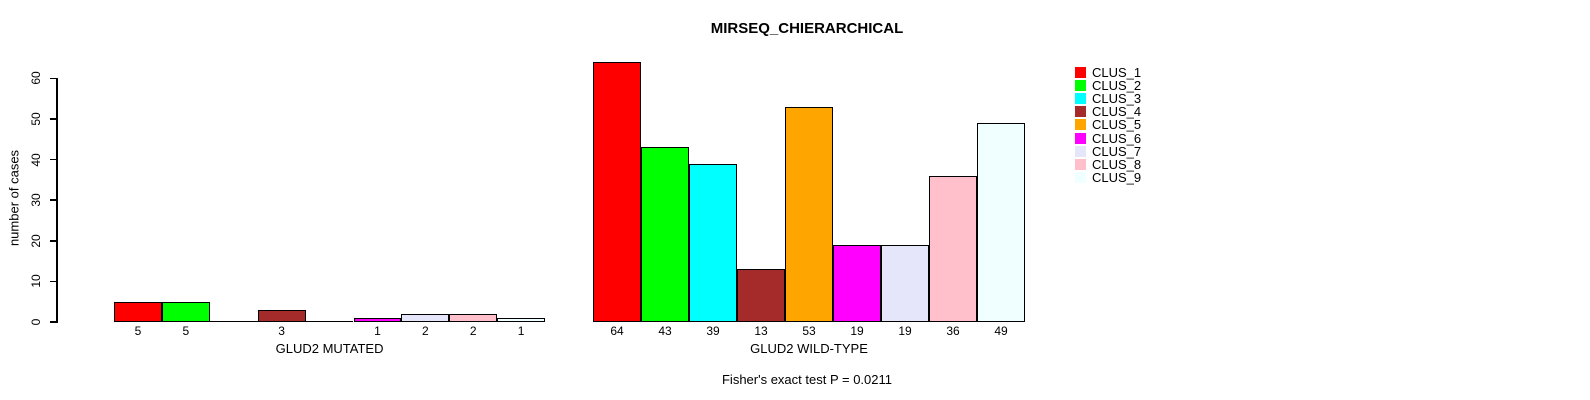 This screenshot has width=1590, height=400. I want to click on legend-label: CLUS_5, so click(1117, 125).